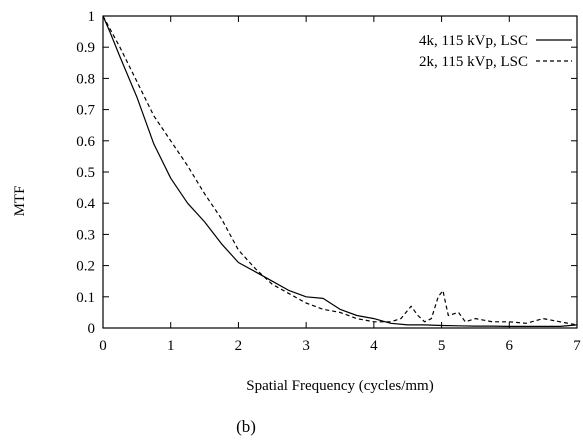  What do you see at coordinates (510, 346) in the screenshot?
I see `x-tick-label: 6` at bounding box center [510, 346].